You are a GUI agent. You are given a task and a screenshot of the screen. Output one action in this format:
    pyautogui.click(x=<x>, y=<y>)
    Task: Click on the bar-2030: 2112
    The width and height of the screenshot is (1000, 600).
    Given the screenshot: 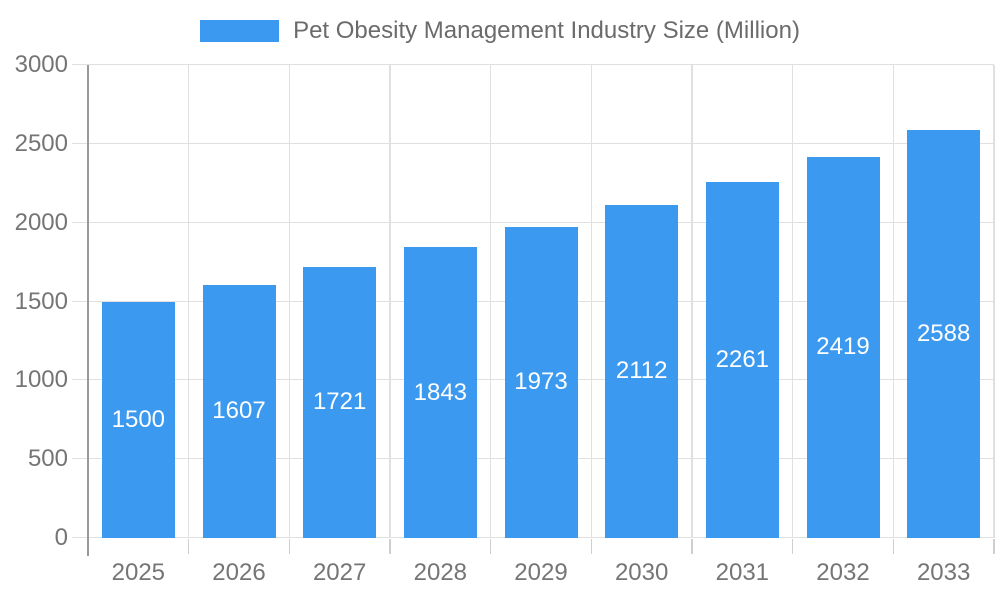 What is the action you would take?
    pyautogui.click(x=642, y=371)
    